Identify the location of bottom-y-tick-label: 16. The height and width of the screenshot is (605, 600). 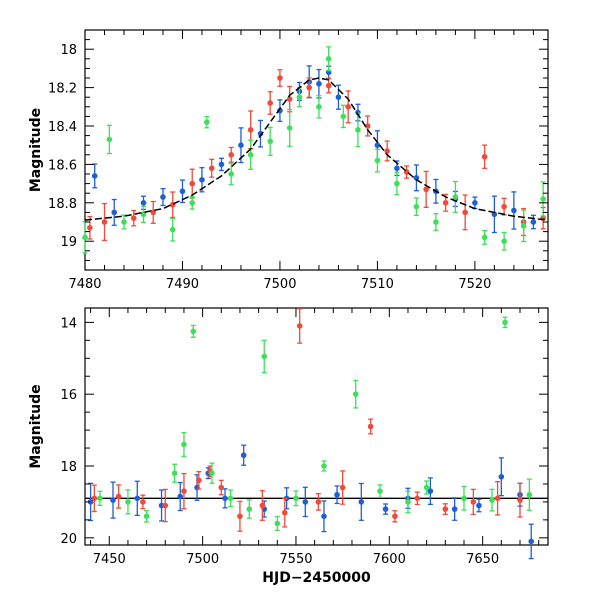
(68, 395).